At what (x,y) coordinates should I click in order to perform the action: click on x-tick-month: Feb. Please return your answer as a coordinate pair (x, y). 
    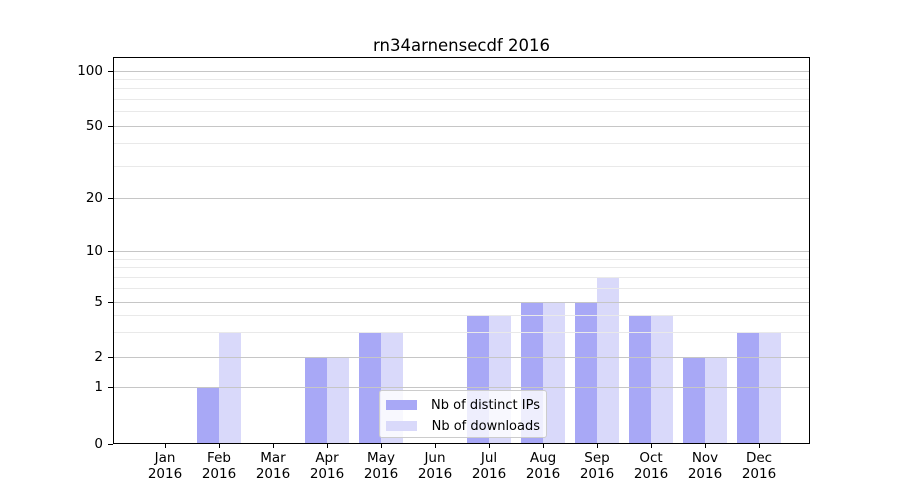
    Looking at the image, I should click on (219, 458).